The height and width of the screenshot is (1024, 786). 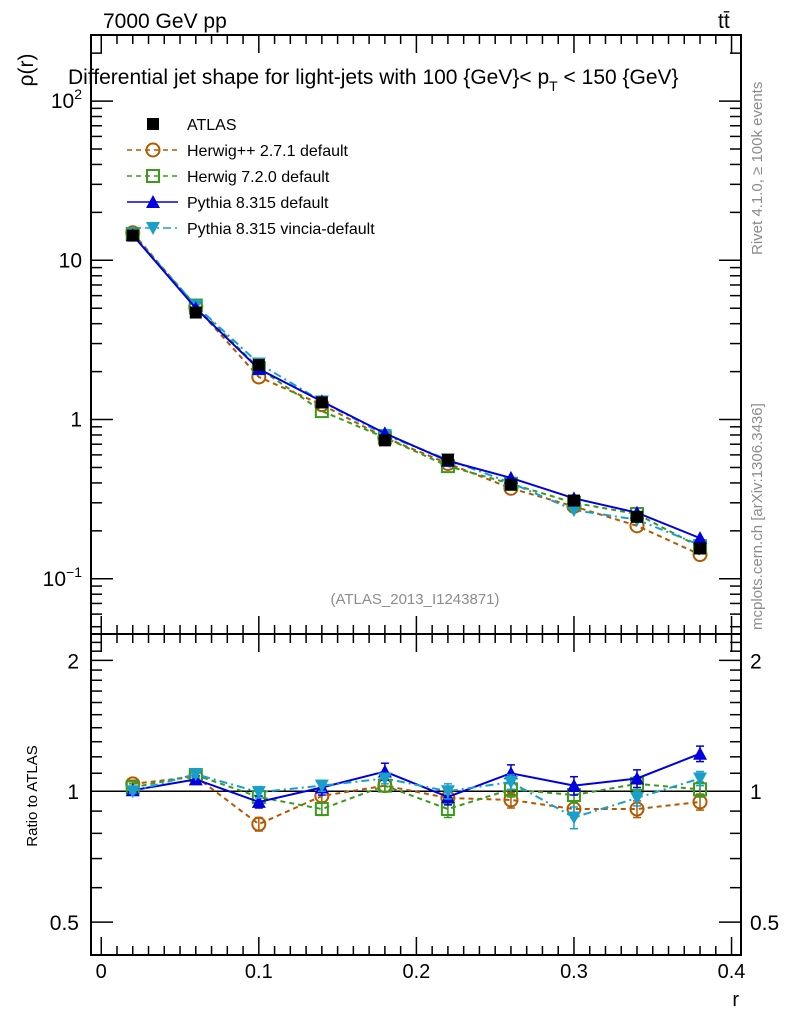 I want to click on energy-label: 7000 GeV pp, so click(x=165, y=21).